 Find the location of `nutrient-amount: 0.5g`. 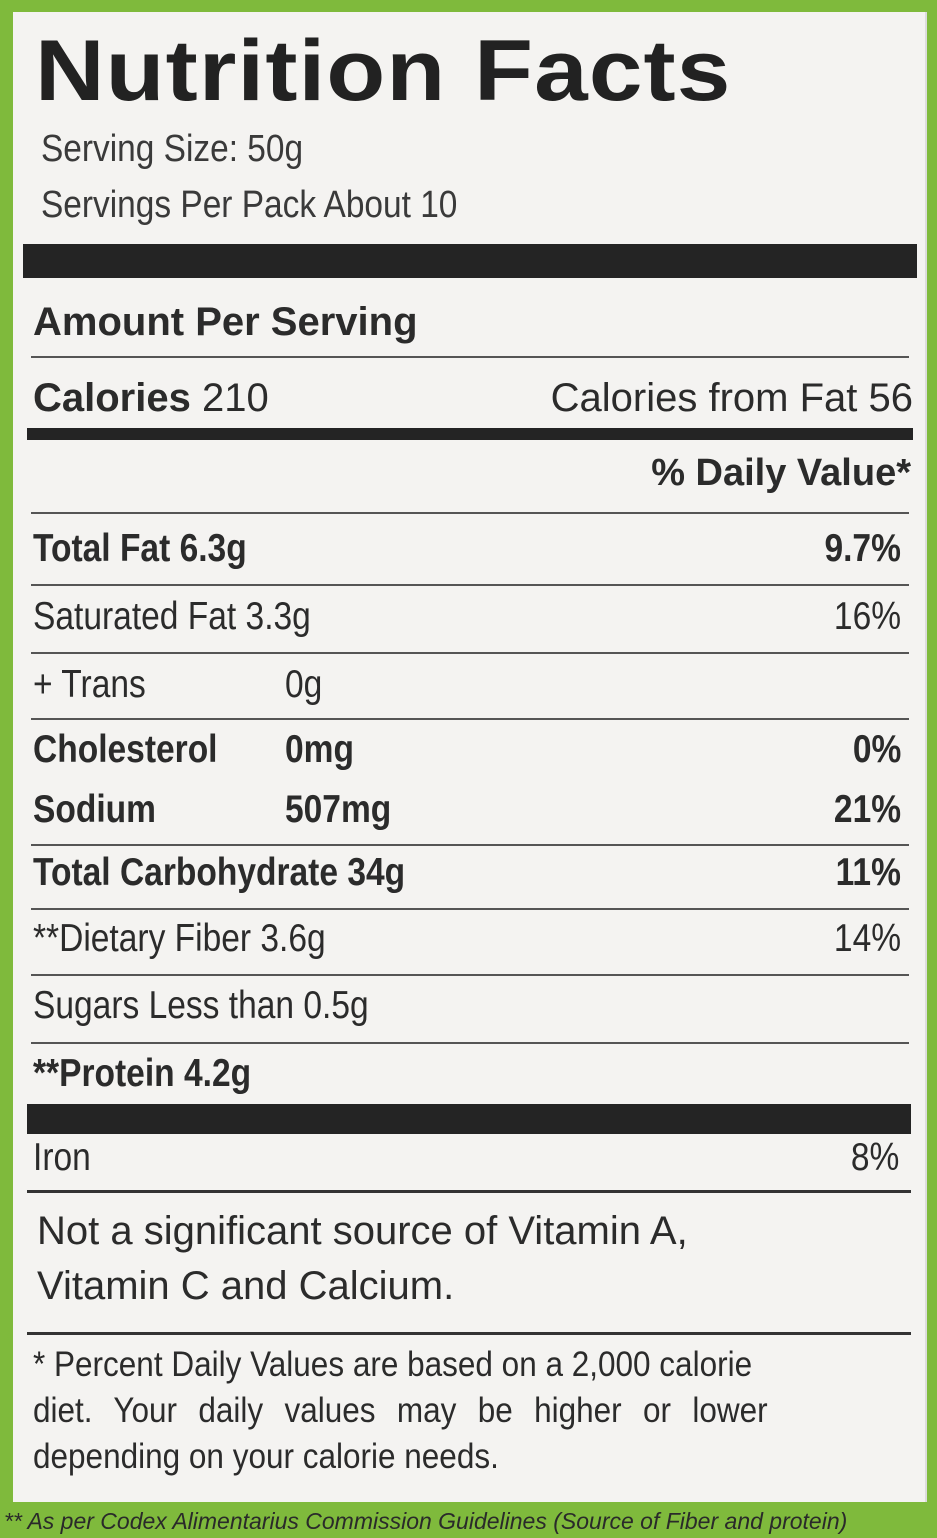

nutrient-amount: 0.5g is located at coordinates (336, 1005).